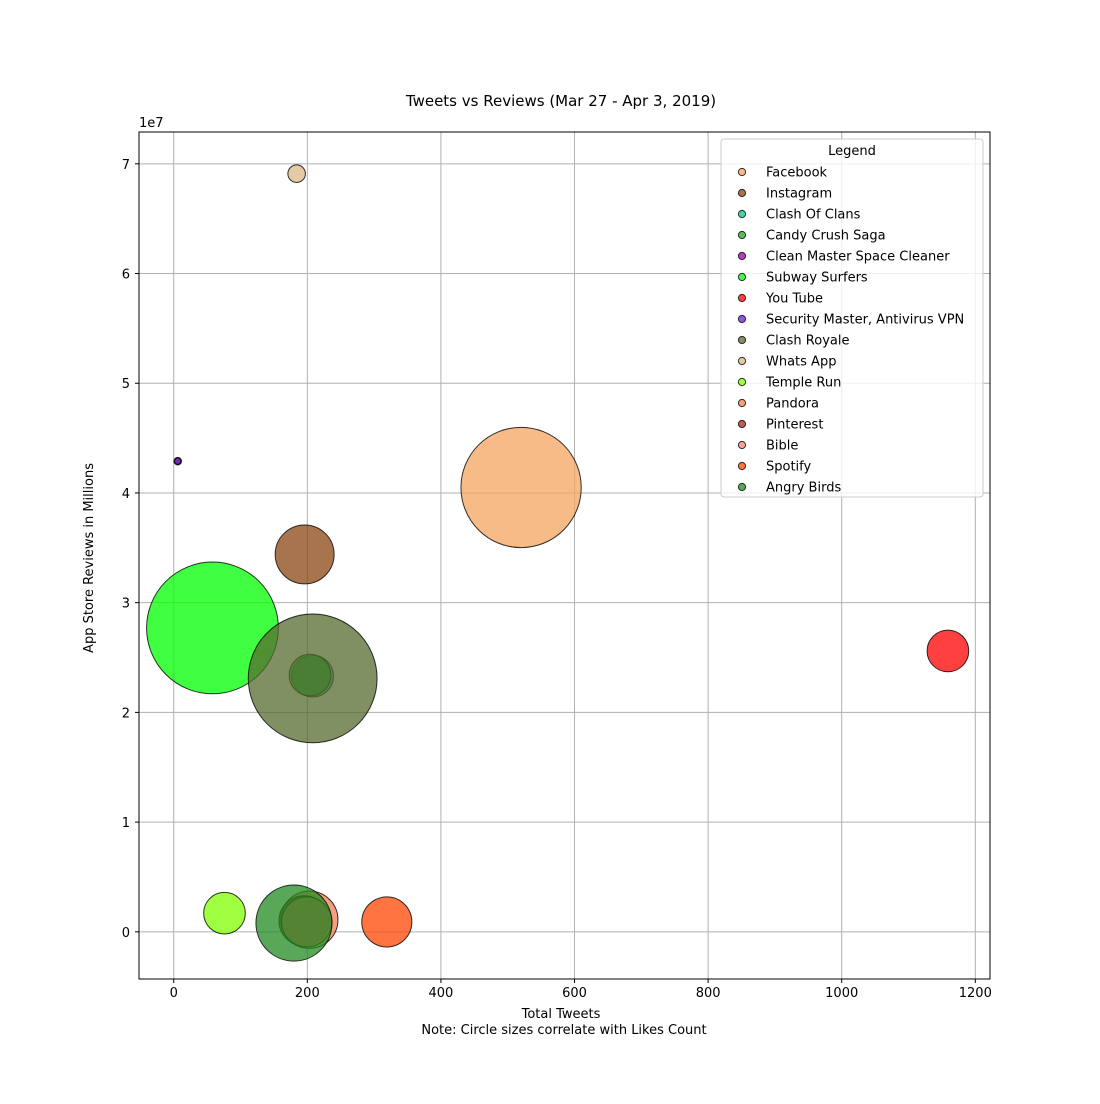  I want to click on x-axis-ticks: 0 200 400 600 800 1000 1200, so click(581, 990).